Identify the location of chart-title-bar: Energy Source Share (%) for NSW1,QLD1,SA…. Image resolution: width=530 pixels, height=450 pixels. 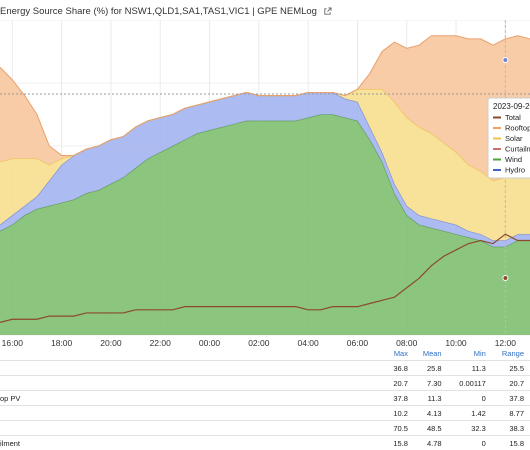
(166, 11).